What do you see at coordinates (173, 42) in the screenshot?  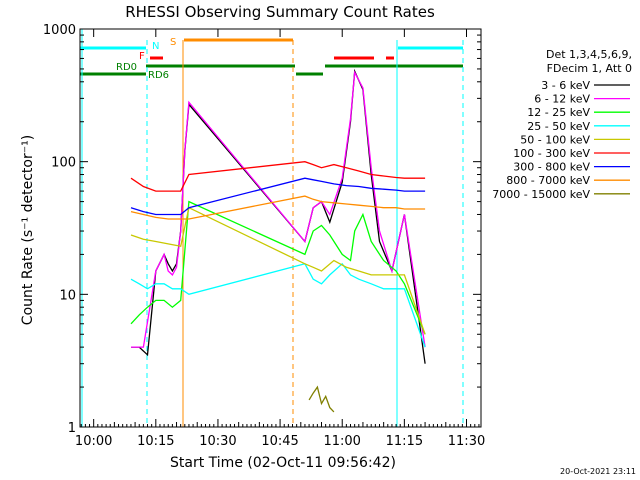 I see `flag-label-s: S` at bounding box center [173, 42].